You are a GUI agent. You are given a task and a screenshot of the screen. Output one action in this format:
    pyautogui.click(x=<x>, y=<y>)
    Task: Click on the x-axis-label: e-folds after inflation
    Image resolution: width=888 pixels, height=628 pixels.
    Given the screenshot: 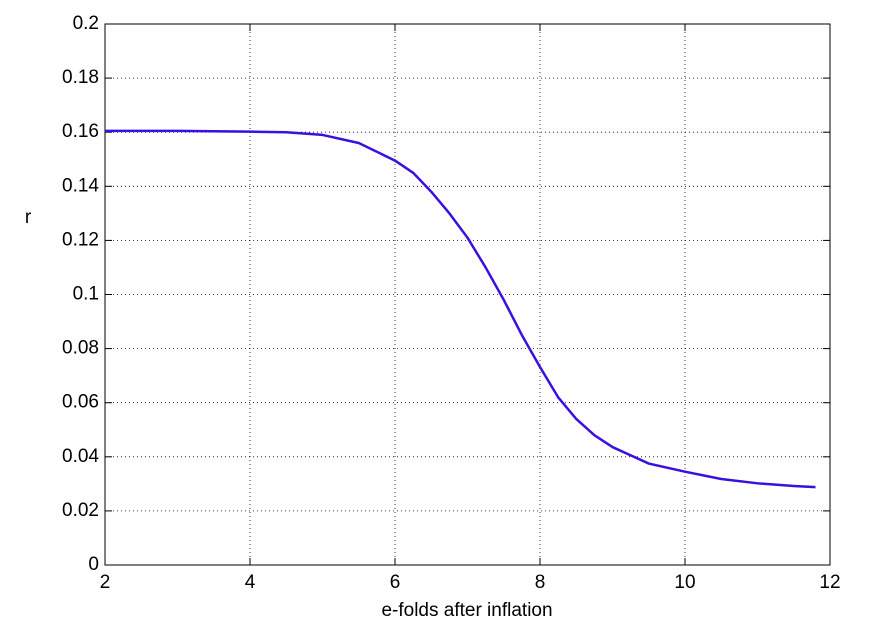 What is the action you would take?
    pyautogui.click(x=466, y=610)
    